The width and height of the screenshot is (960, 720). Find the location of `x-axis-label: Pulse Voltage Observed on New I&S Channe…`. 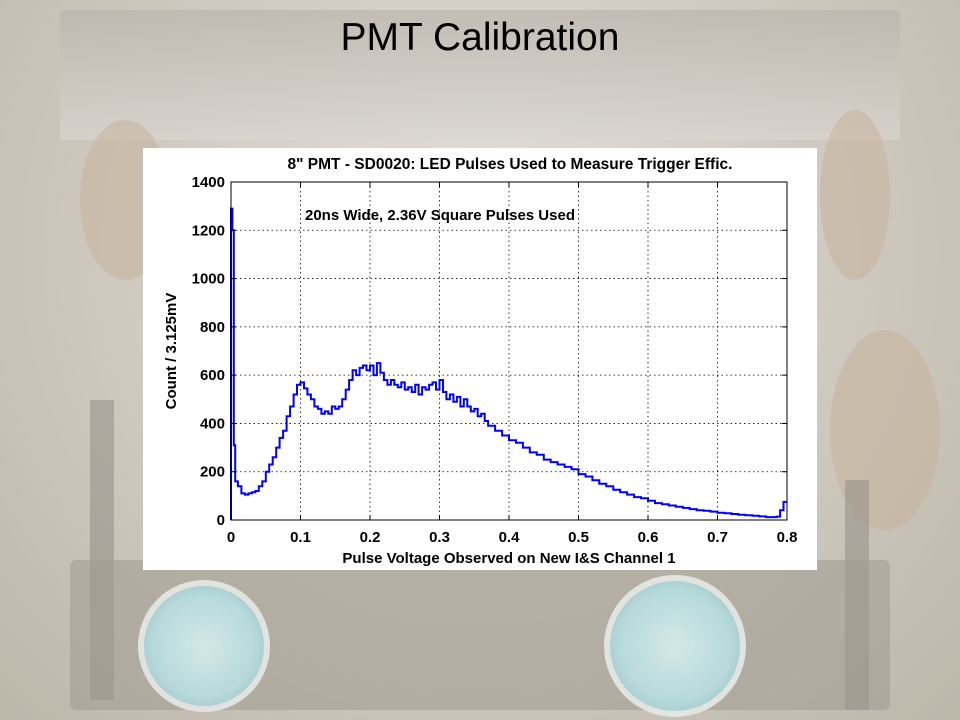

x-axis-label: Pulse Voltage Observed on New I&S Channe… is located at coordinates (508, 558).